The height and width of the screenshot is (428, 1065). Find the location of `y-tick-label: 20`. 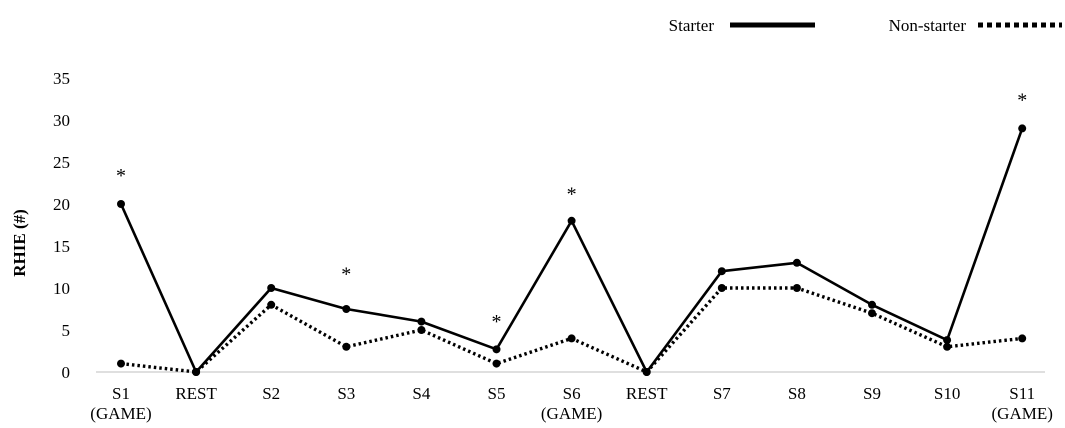

y-tick-label: 20 is located at coordinates (61, 204).